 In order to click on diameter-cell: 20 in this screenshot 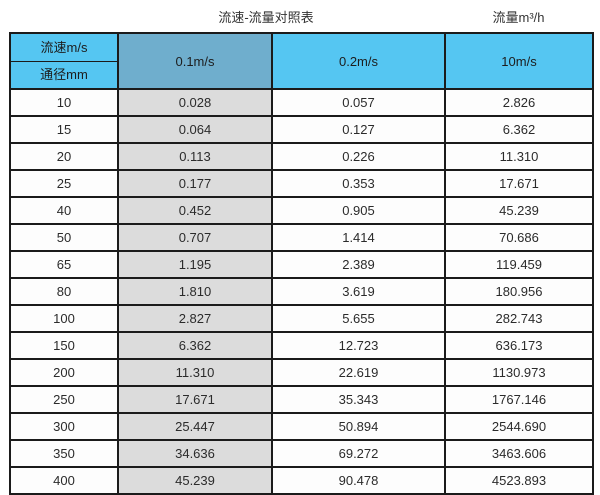, I will do `click(64, 156)`.